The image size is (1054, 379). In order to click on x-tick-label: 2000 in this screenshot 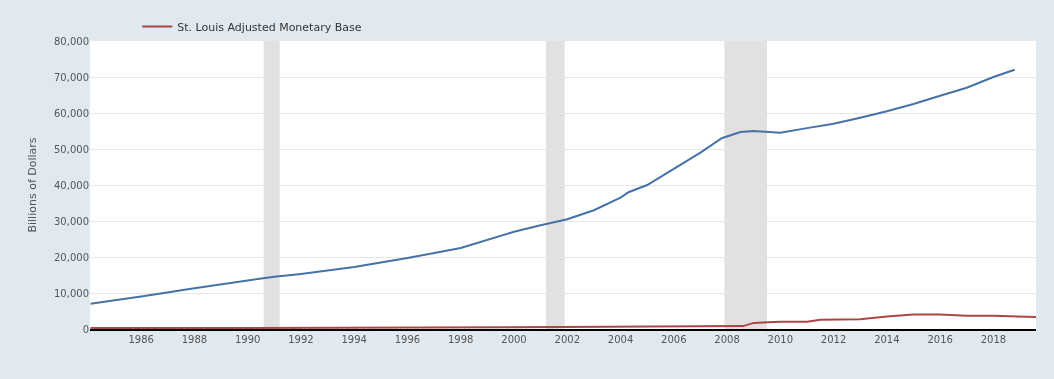, I will do `click(514, 339)`.